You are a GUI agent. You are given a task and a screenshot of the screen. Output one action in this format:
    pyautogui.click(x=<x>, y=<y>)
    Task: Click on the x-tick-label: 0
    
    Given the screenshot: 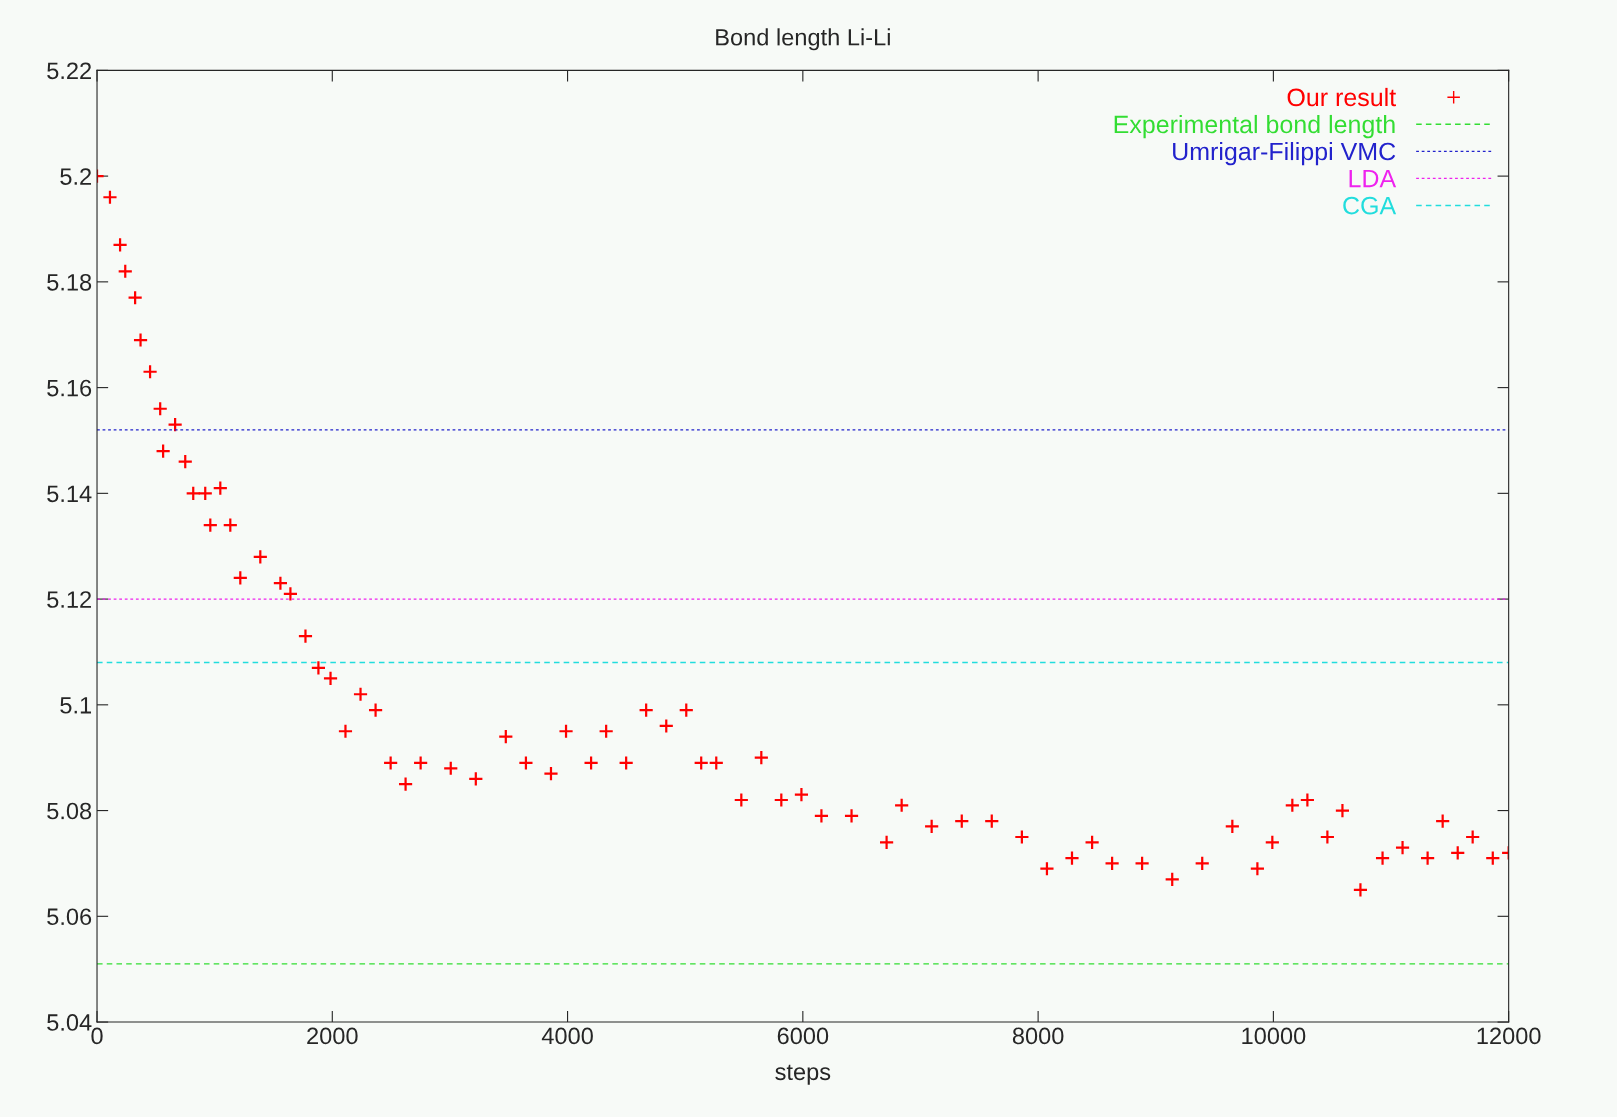 What is the action you would take?
    pyautogui.click(x=97, y=1036)
    